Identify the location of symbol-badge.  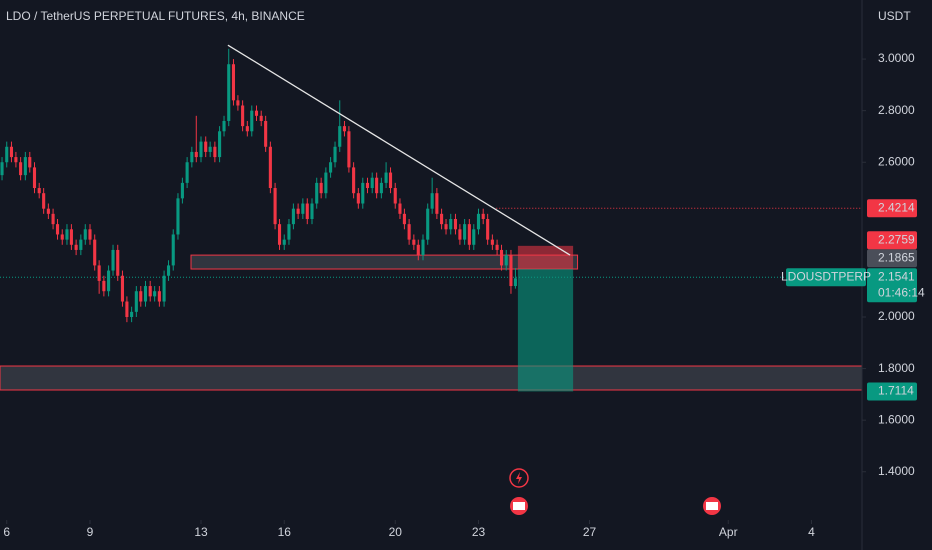
(826, 277).